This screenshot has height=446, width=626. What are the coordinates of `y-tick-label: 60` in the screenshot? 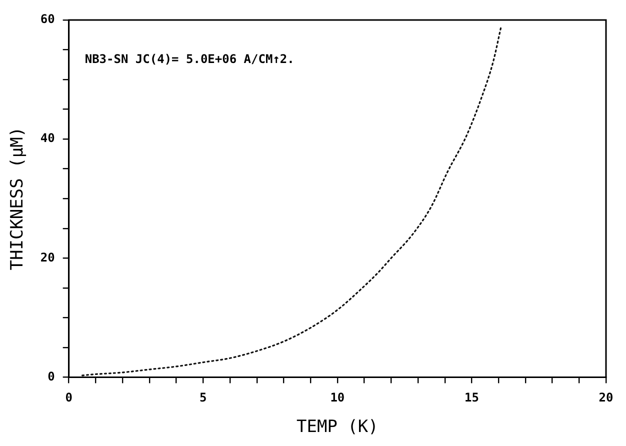 It's located at (47, 19).